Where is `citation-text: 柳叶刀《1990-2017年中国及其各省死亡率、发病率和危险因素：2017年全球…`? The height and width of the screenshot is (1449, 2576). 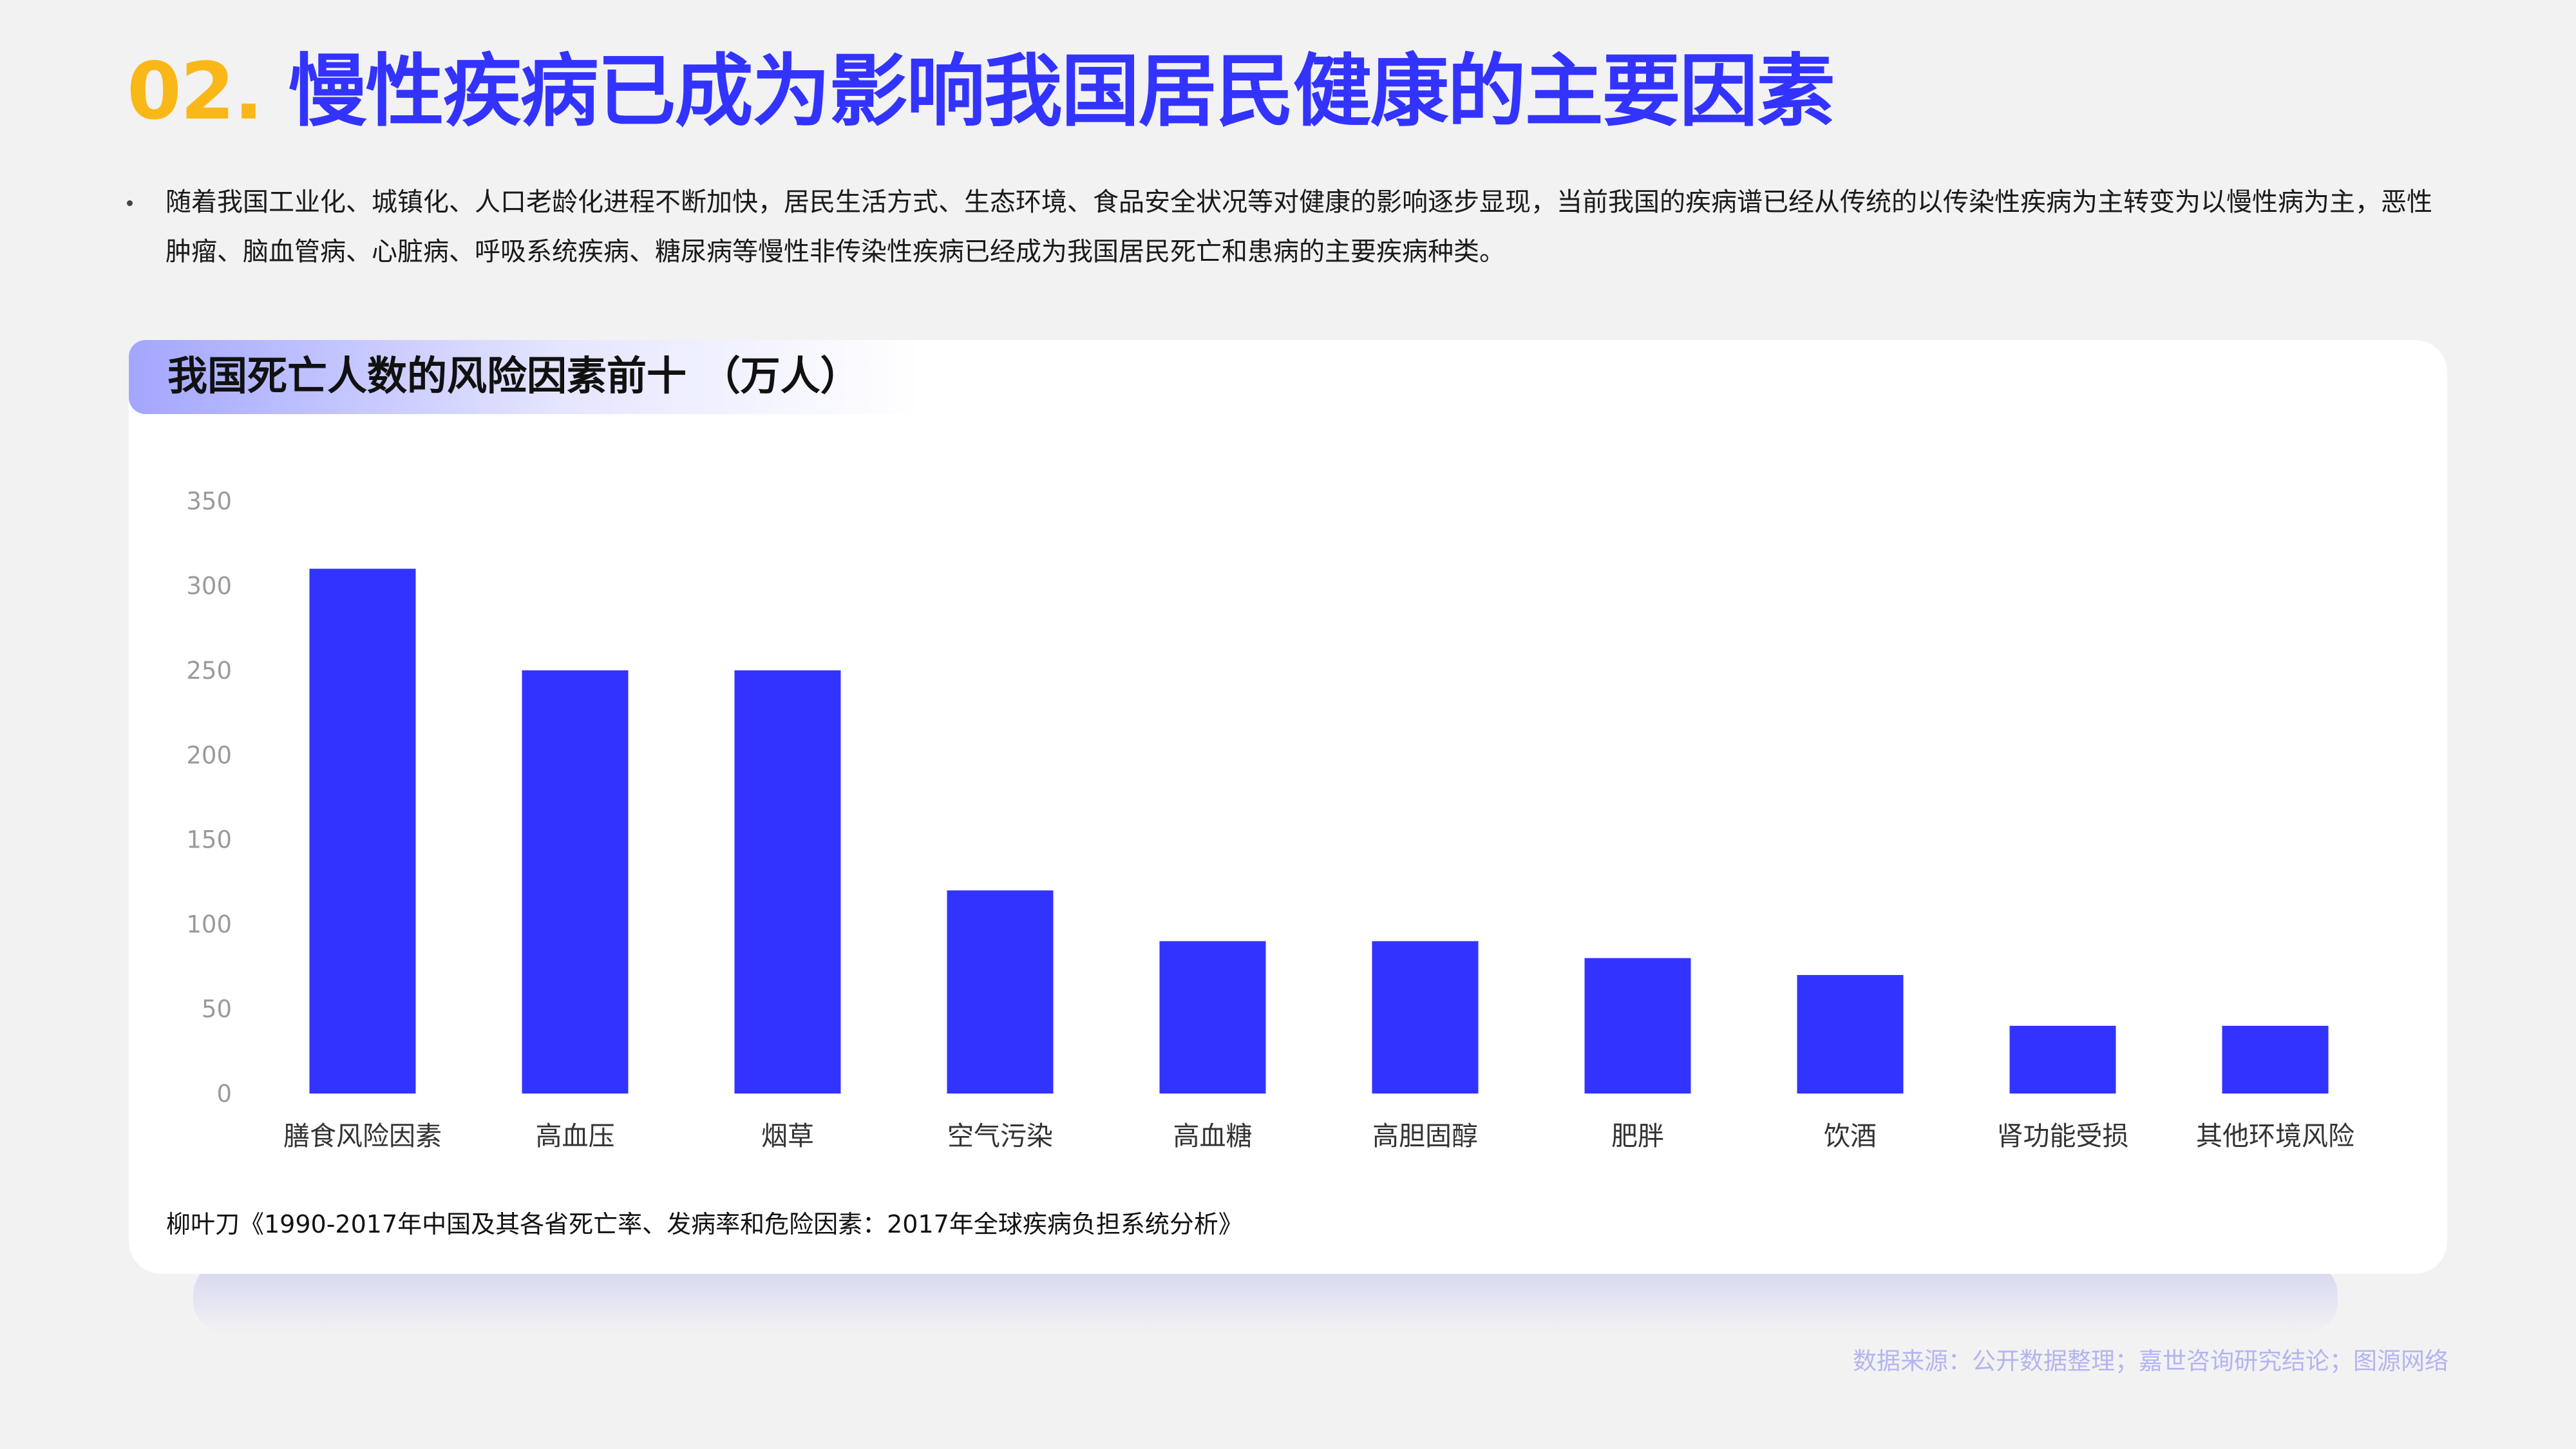 citation-text: 柳叶刀《1990-2017年中国及其各省死亡率、发病率和危险因素：2017年全球… is located at coordinates (705, 1224).